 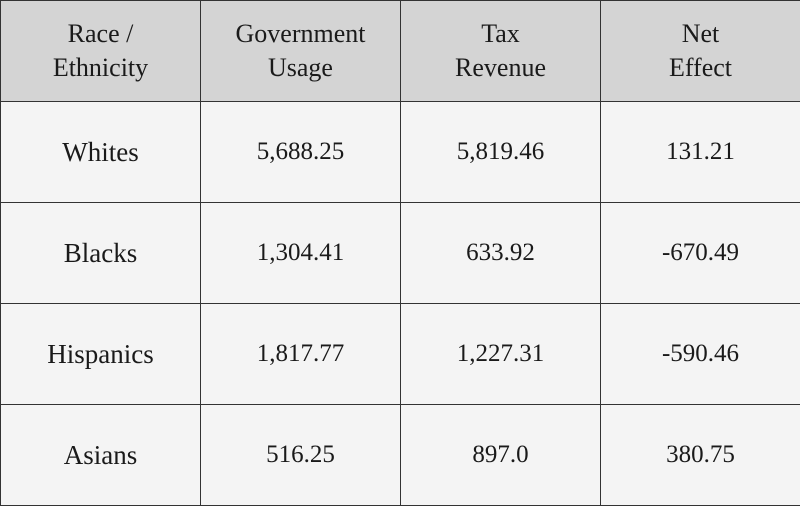 What do you see at coordinates (301, 253) in the screenshot?
I see `government-usage-cell: 1,304.41` at bounding box center [301, 253].